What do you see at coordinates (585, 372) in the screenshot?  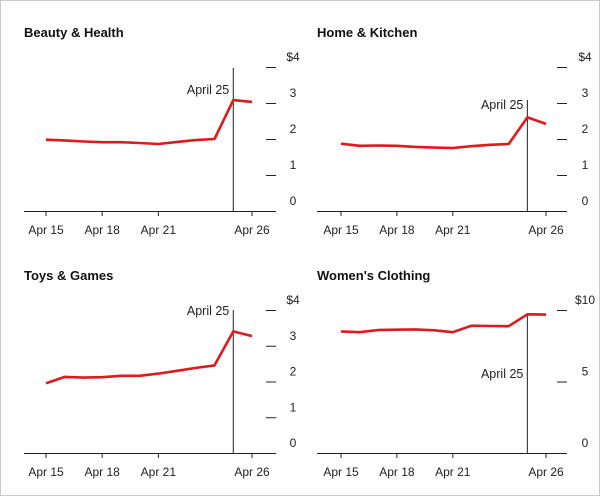 I see `y-tick-label: 5` at bounding box center [585, 372].